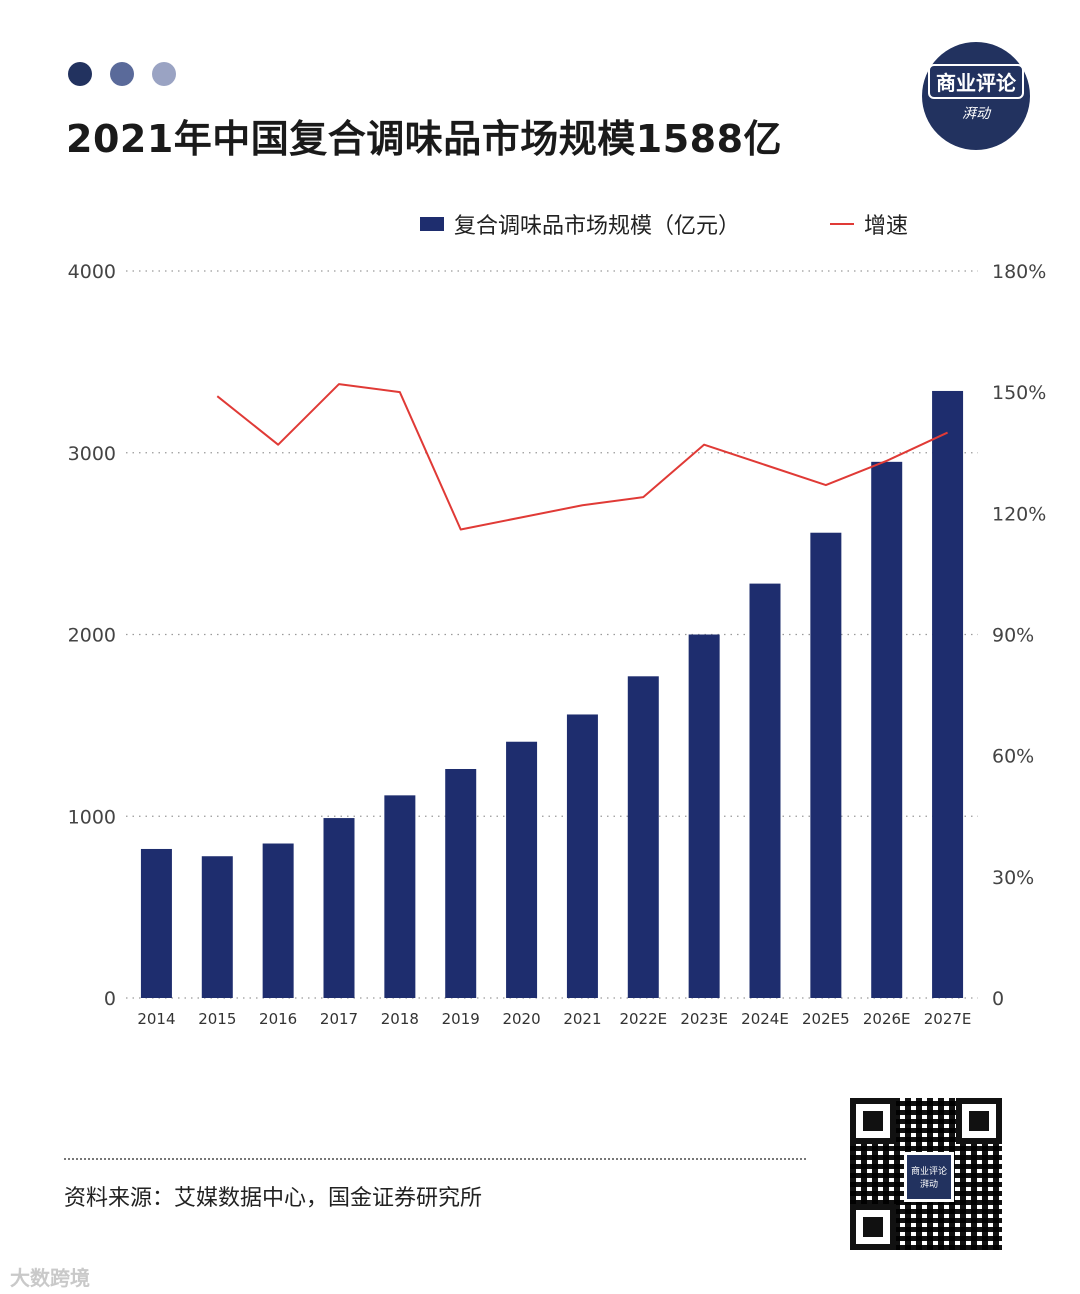 Image resolution: width=1080 pixels, height=1294 pixels. What do you see at coordinates (273, 1198) in the screenshot?
I see `source-note: 资料来源：艾媒数据中心，国金证券研究所` at bounding box center [273, 1198].